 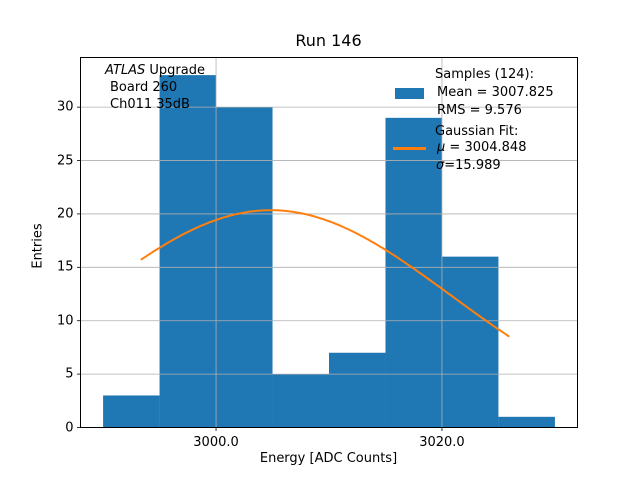 I want to click on y-tick-label: 10, so click(x=65, y=321).